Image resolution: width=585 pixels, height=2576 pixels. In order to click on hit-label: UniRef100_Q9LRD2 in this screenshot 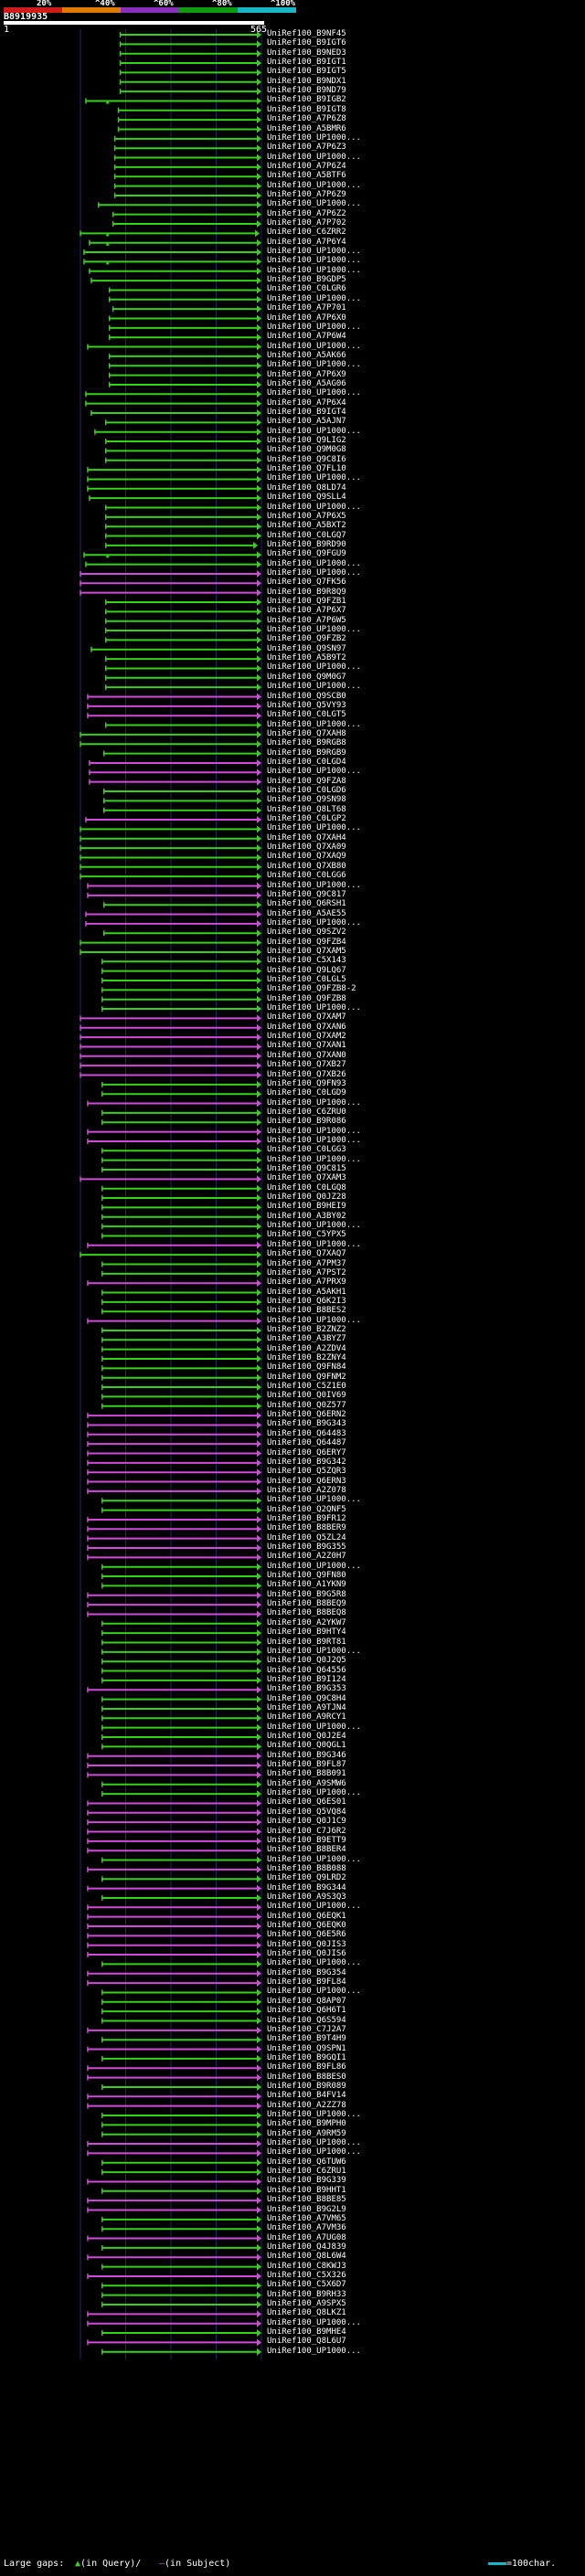, I will do `click(307, 1878)`.